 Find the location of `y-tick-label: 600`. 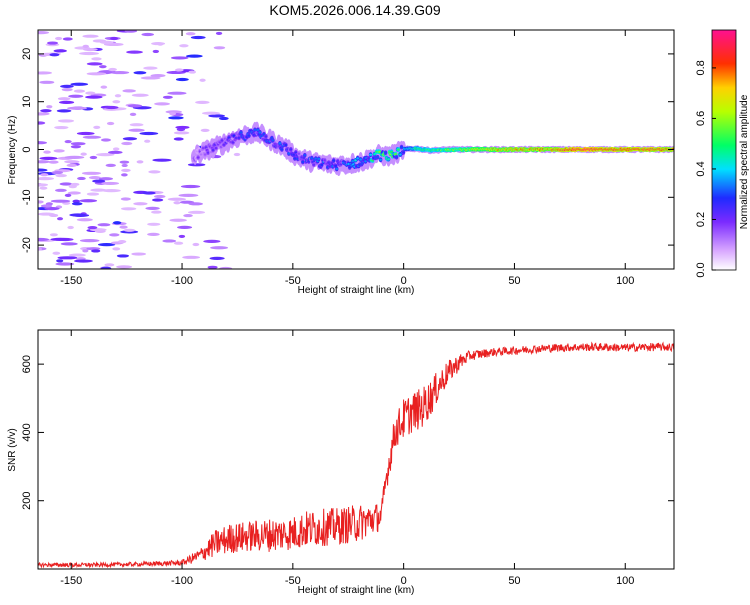

y-tick-label: 600 is located at coordinates (27, 364).